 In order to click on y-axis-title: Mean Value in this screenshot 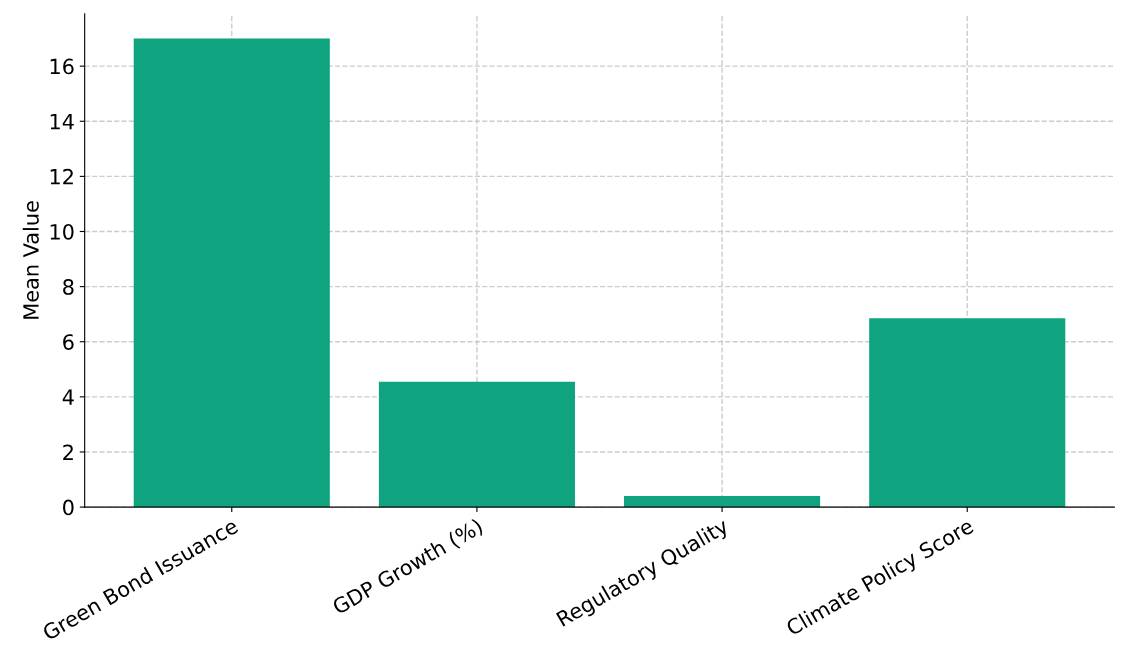, I will do `click(30, 260)`.